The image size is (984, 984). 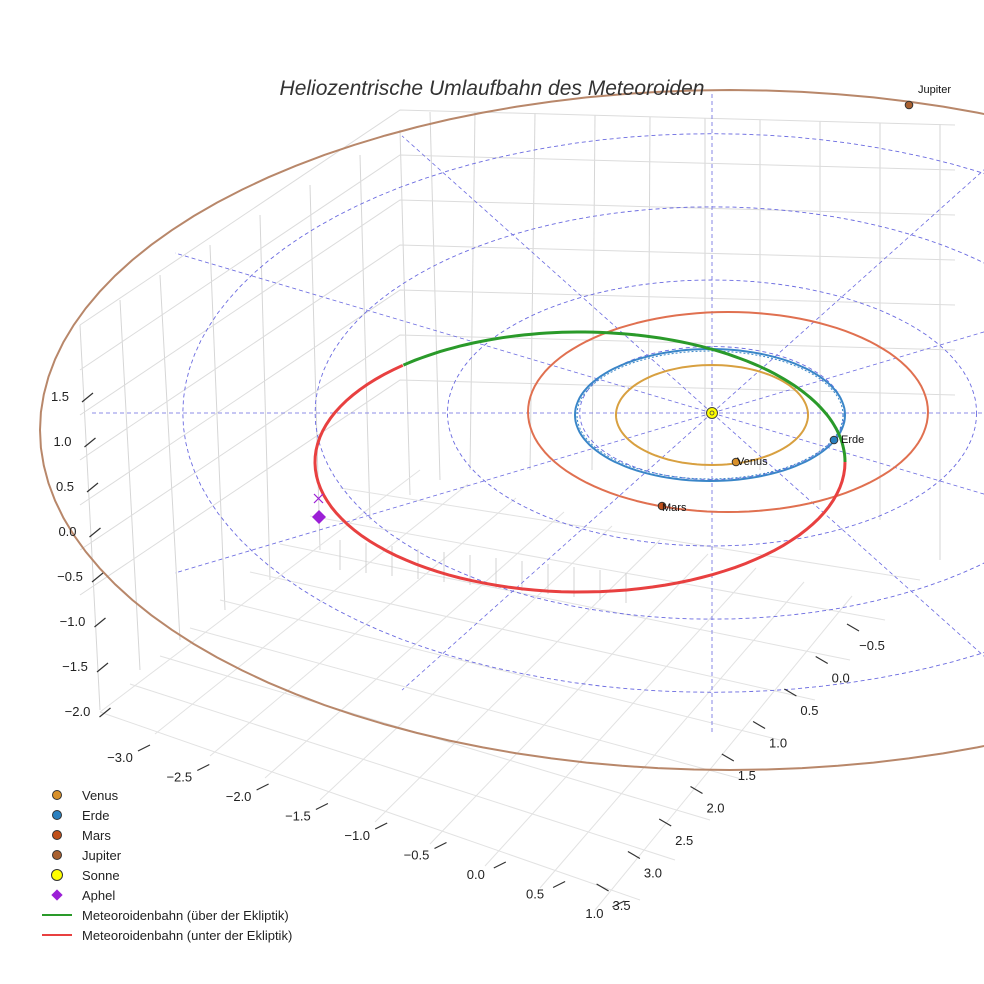 What do you see at coordinates (62, 441) in the screenshot?
I see `z-tick-label: 1.0` at bounding box center [62, 441].